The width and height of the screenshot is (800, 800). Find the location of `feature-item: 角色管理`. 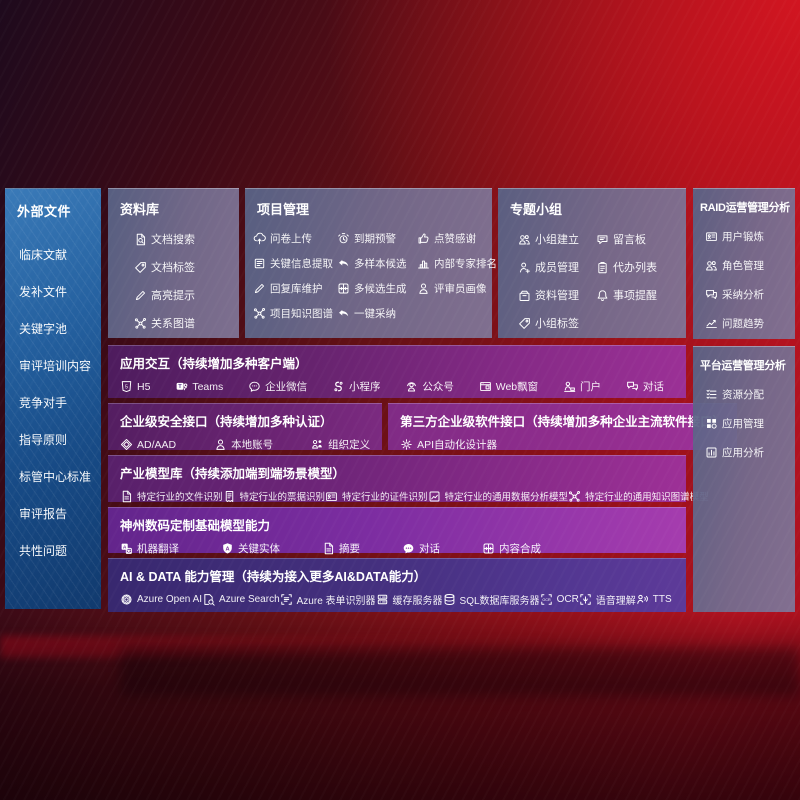

feature-item: 角色管理 is located at coordinates (750, 265).